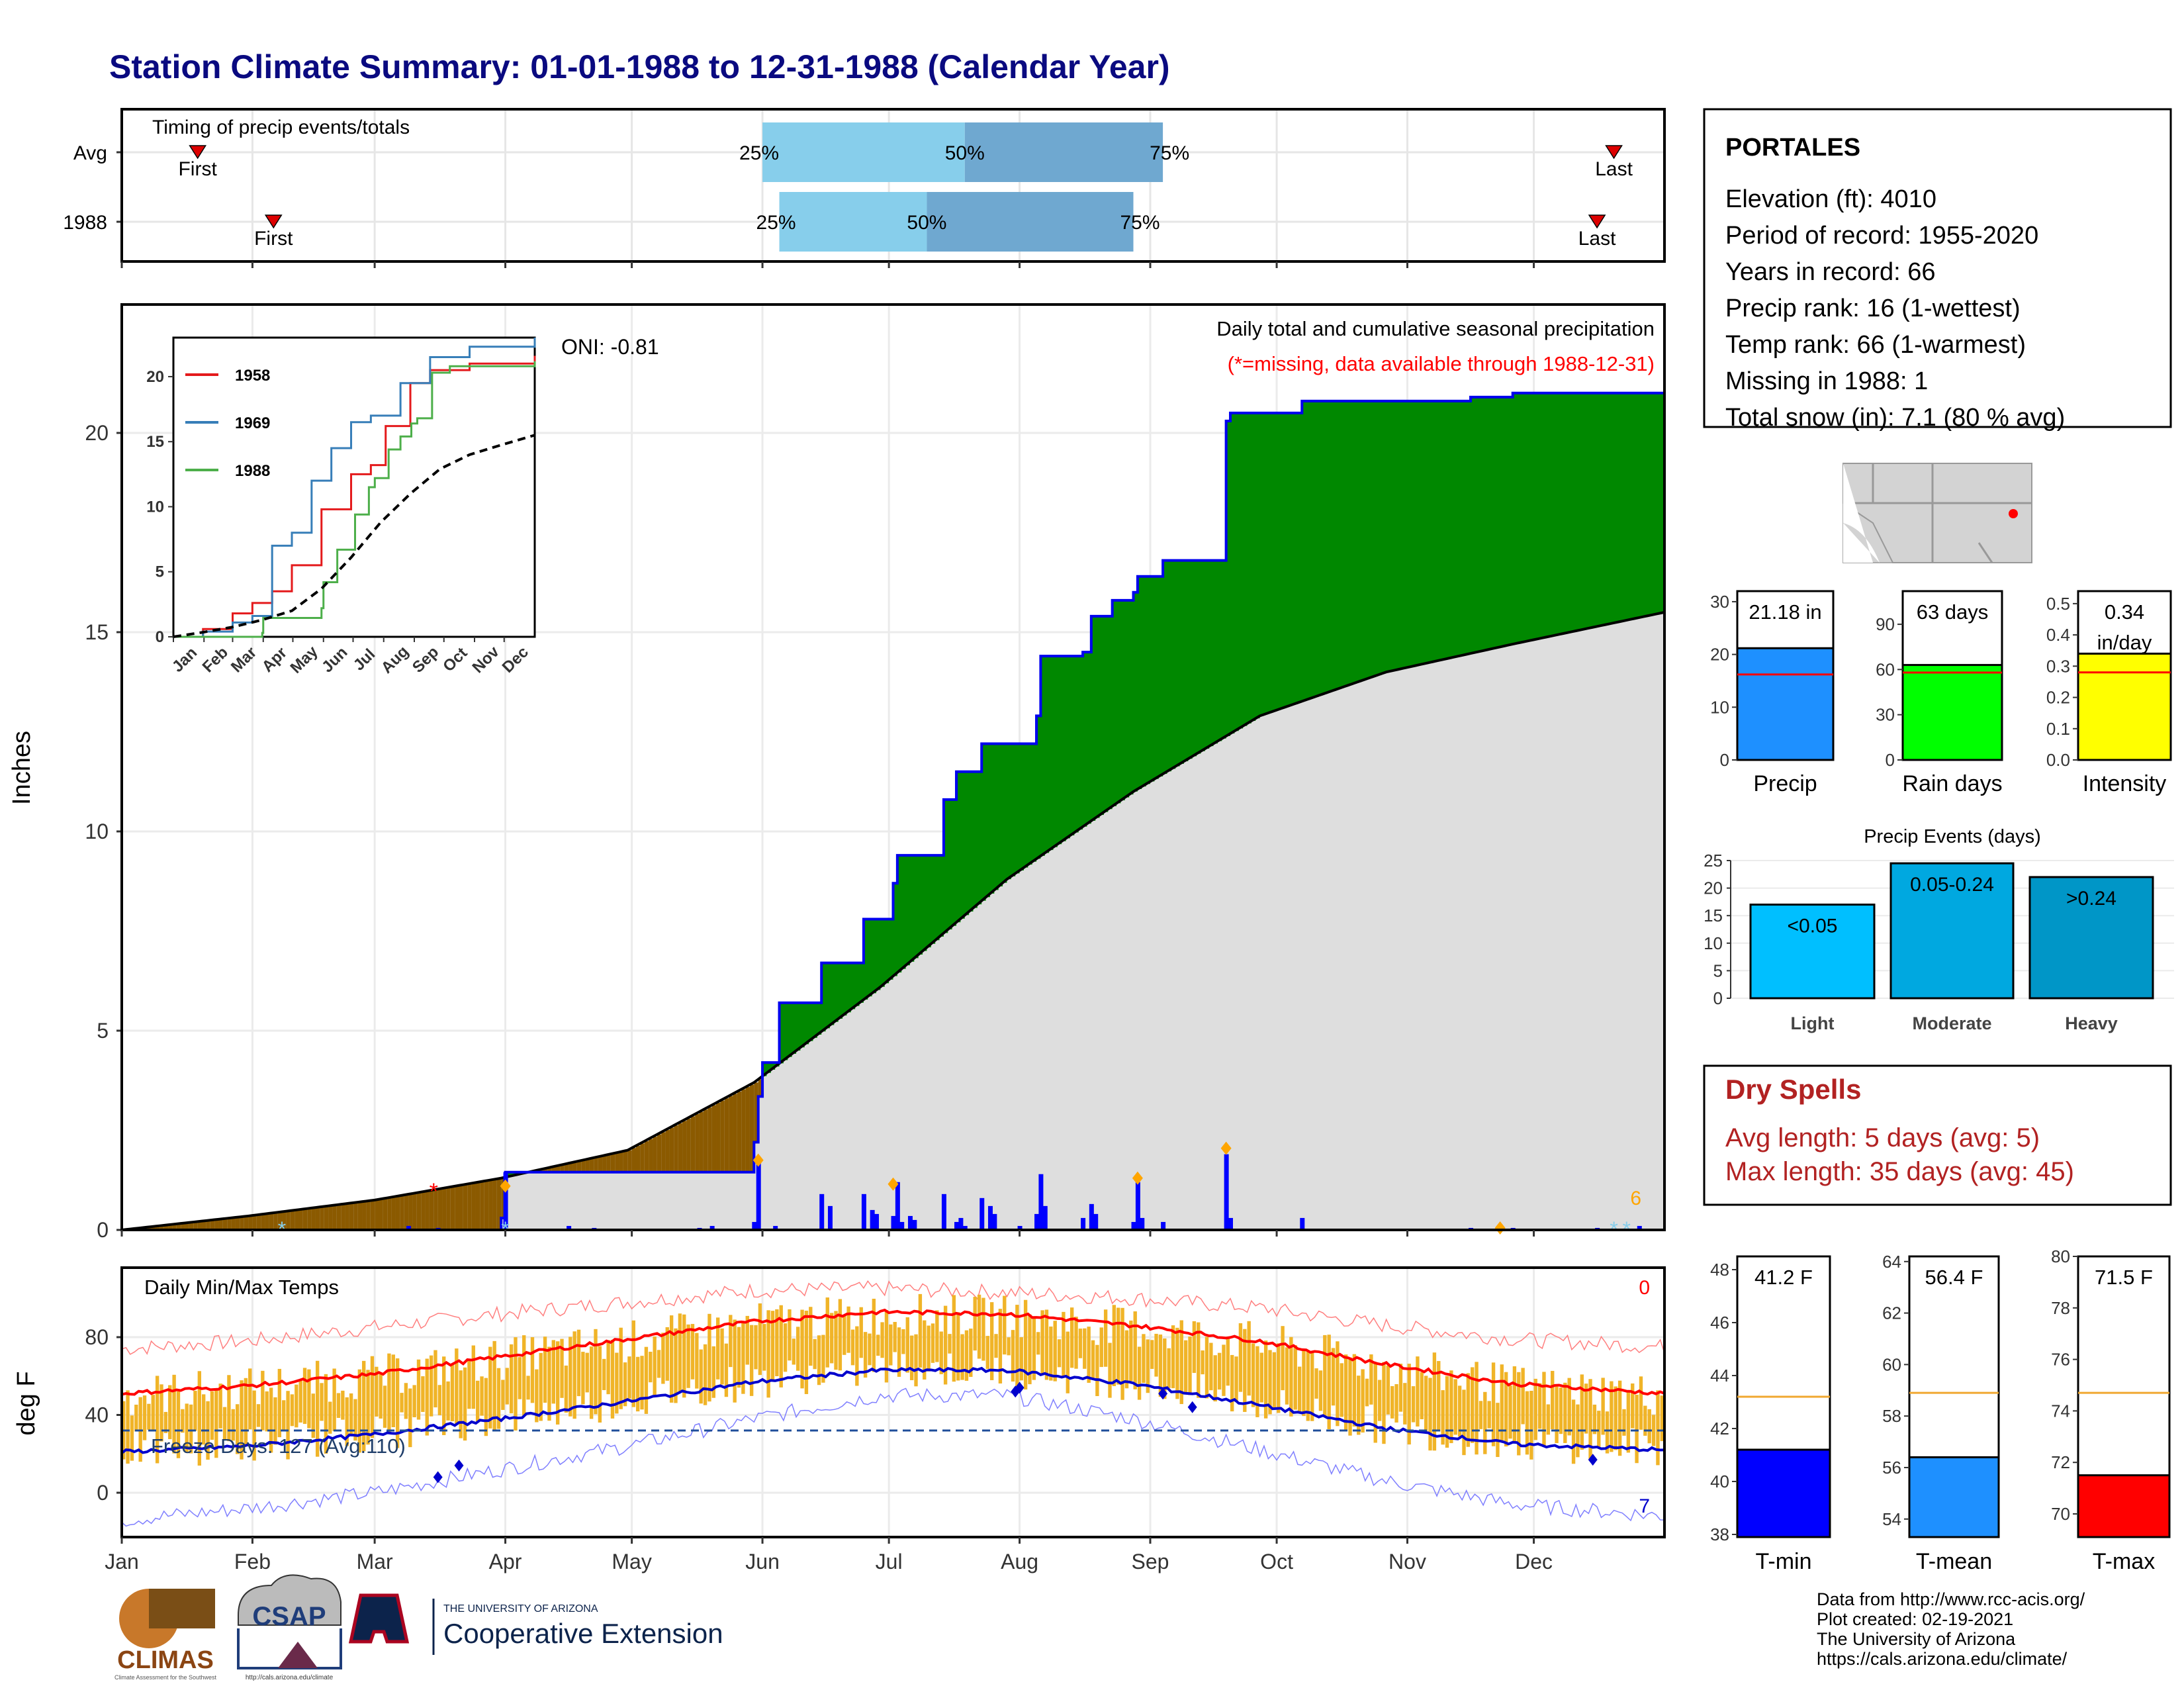 The width and height of the screenshot is (2184, 1688). What do you see at coordinates (2058, 698) in the screenshot?
I see `intensity-ytick-label: 0.2` at bounding box center [2058, 698].